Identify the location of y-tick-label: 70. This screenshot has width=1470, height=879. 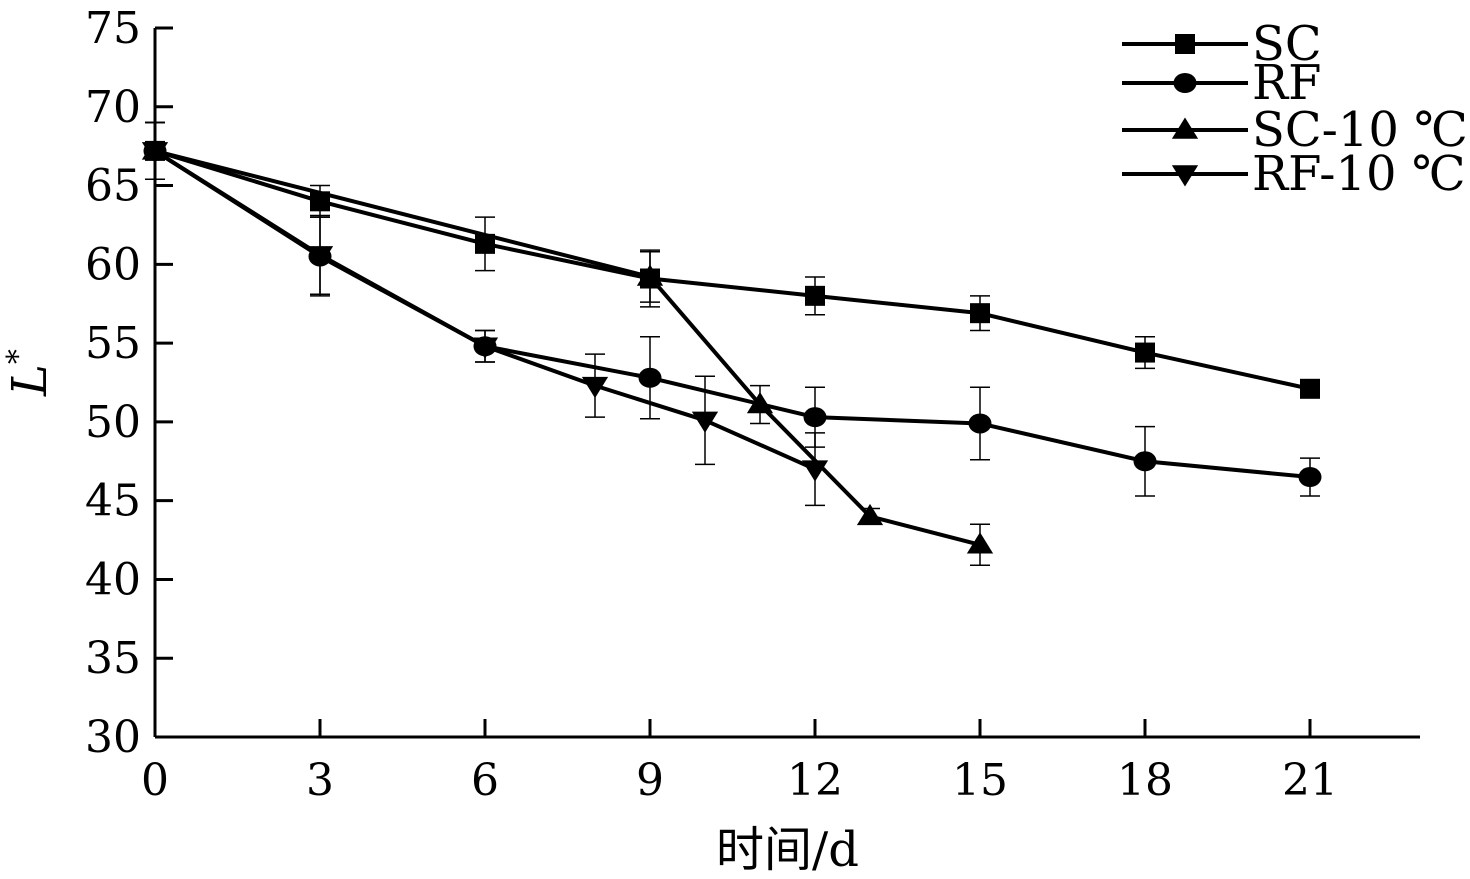
(113, 107).